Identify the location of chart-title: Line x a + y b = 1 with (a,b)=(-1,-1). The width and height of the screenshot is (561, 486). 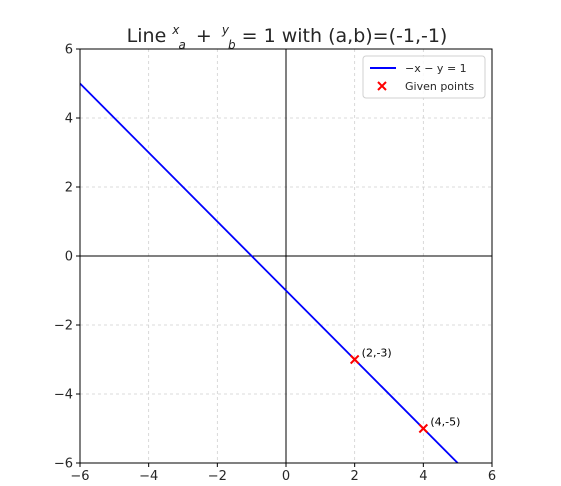
(287, 35).